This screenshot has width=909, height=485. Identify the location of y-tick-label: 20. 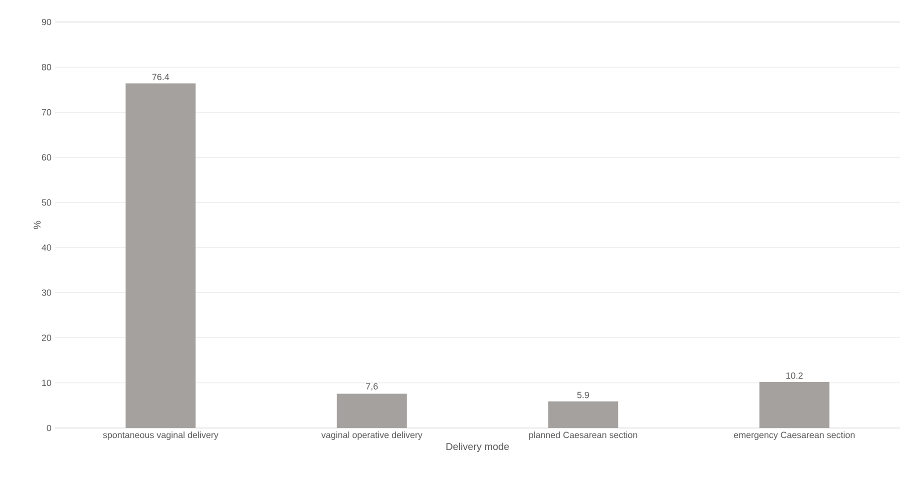
(47, 337).